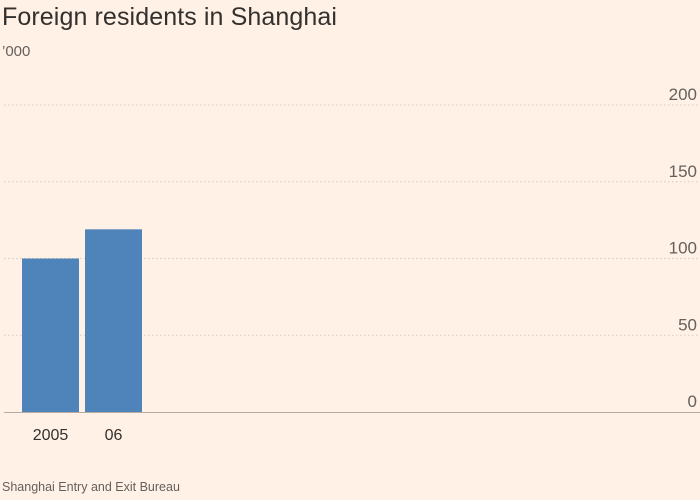  I want to click on y-tick-label: 100, so click(683, 248).